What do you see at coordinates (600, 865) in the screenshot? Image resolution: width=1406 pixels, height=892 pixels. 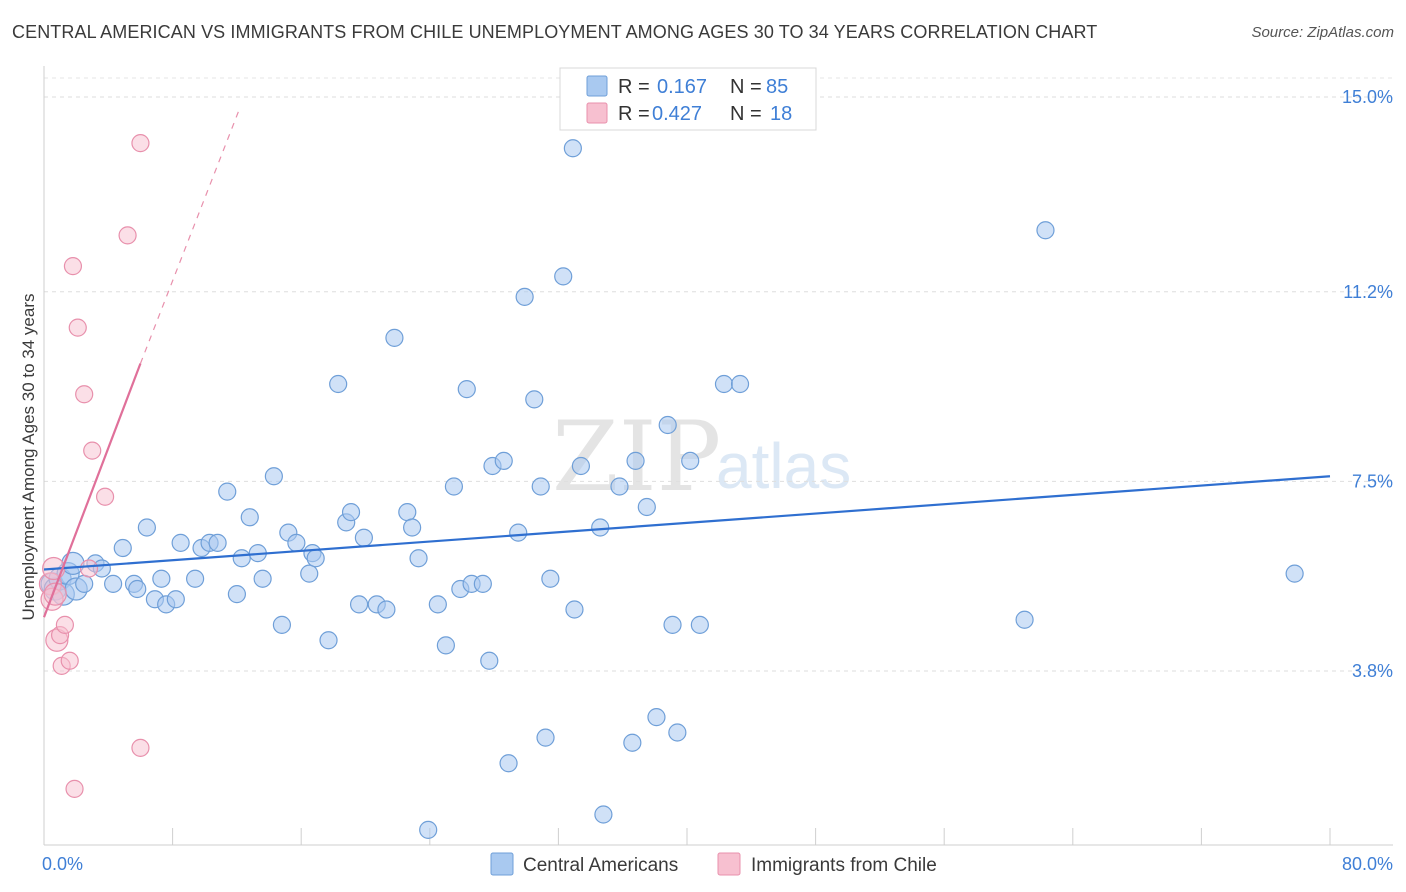 I see `bottom-legend-label-central: Central Americans` at bounding box center [600, 865].